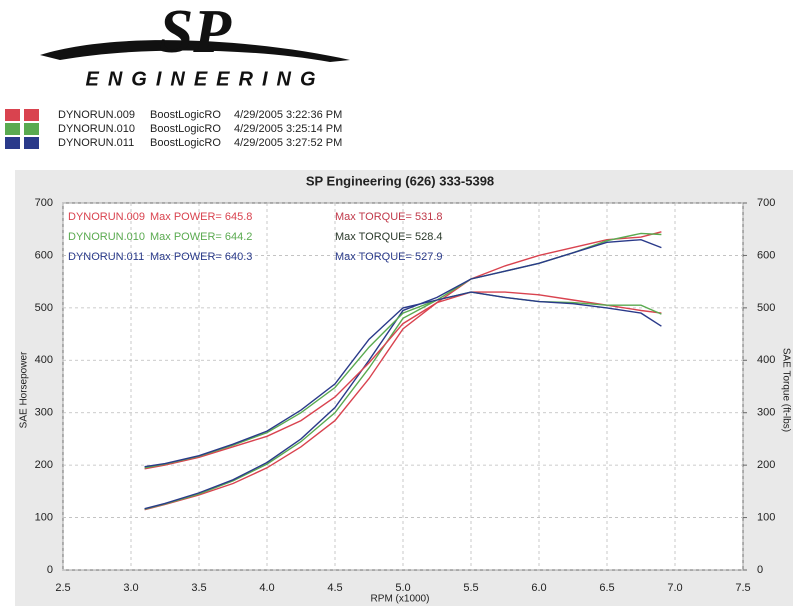  I want to click on x-tick-label: 2.5, so click(62, 588).